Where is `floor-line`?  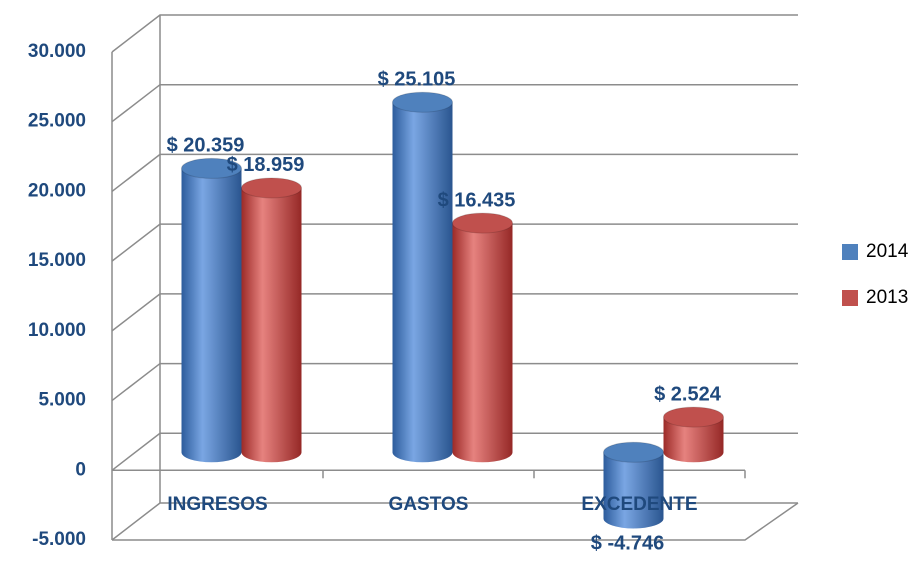 floor-line is located at coordinates (455, 521).